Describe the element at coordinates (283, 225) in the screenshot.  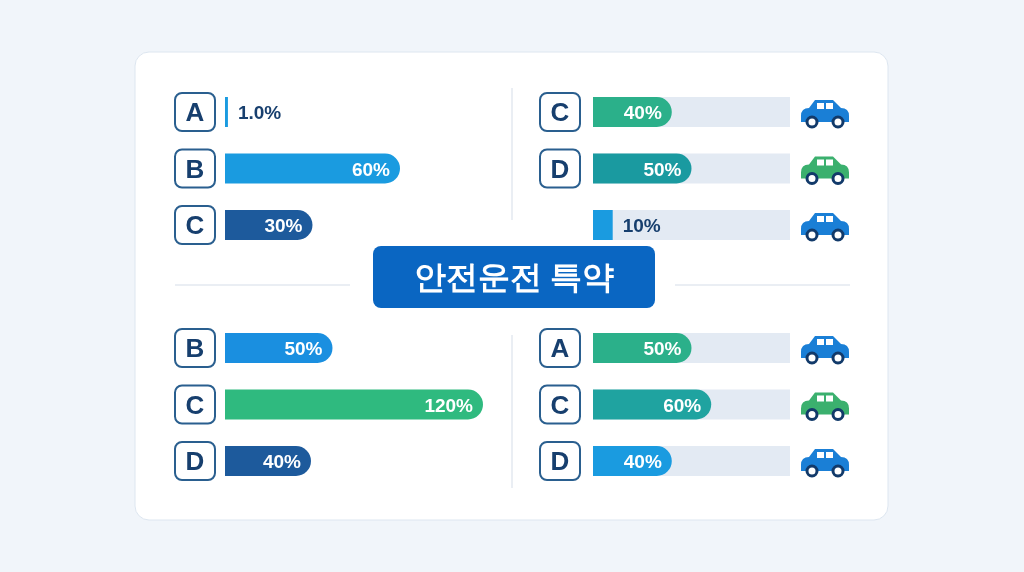
I see `data-label: 30%` at that location.